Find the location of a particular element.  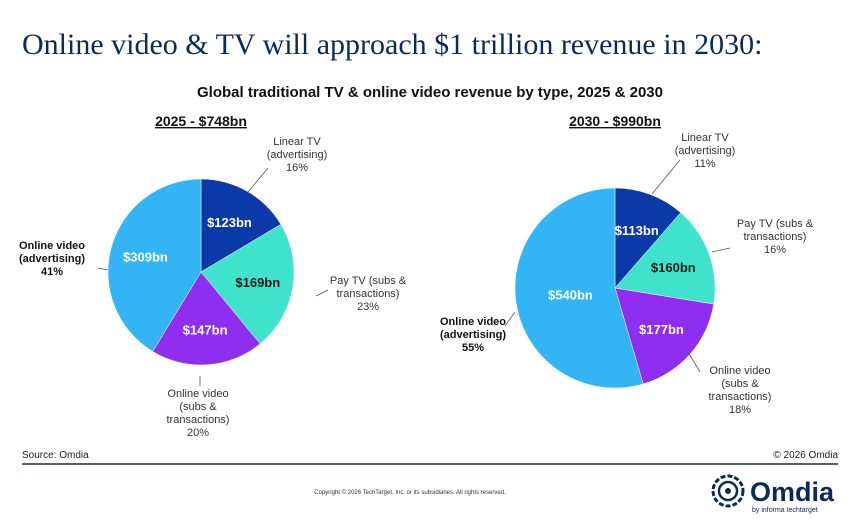

pie-title: 2025 - $748bn is located at coordinates (201, 121).